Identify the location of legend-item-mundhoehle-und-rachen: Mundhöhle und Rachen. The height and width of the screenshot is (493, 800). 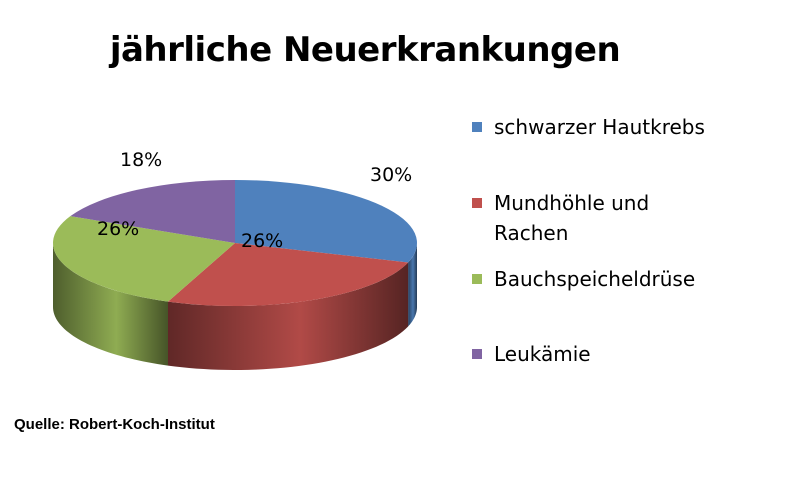
(598, 218).